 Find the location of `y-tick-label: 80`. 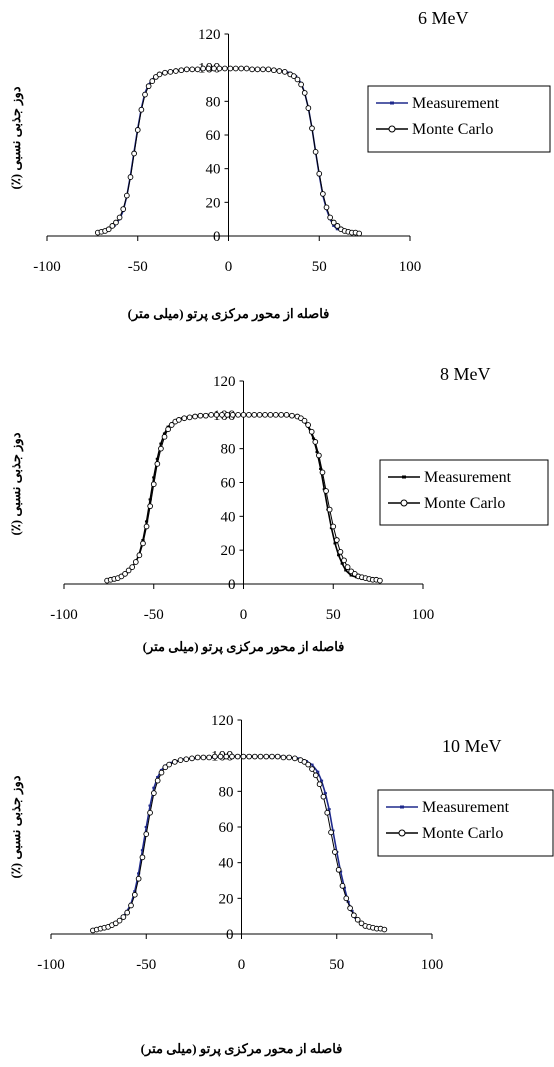

y-tick-label: 80 is located at coordinates (228, 450).